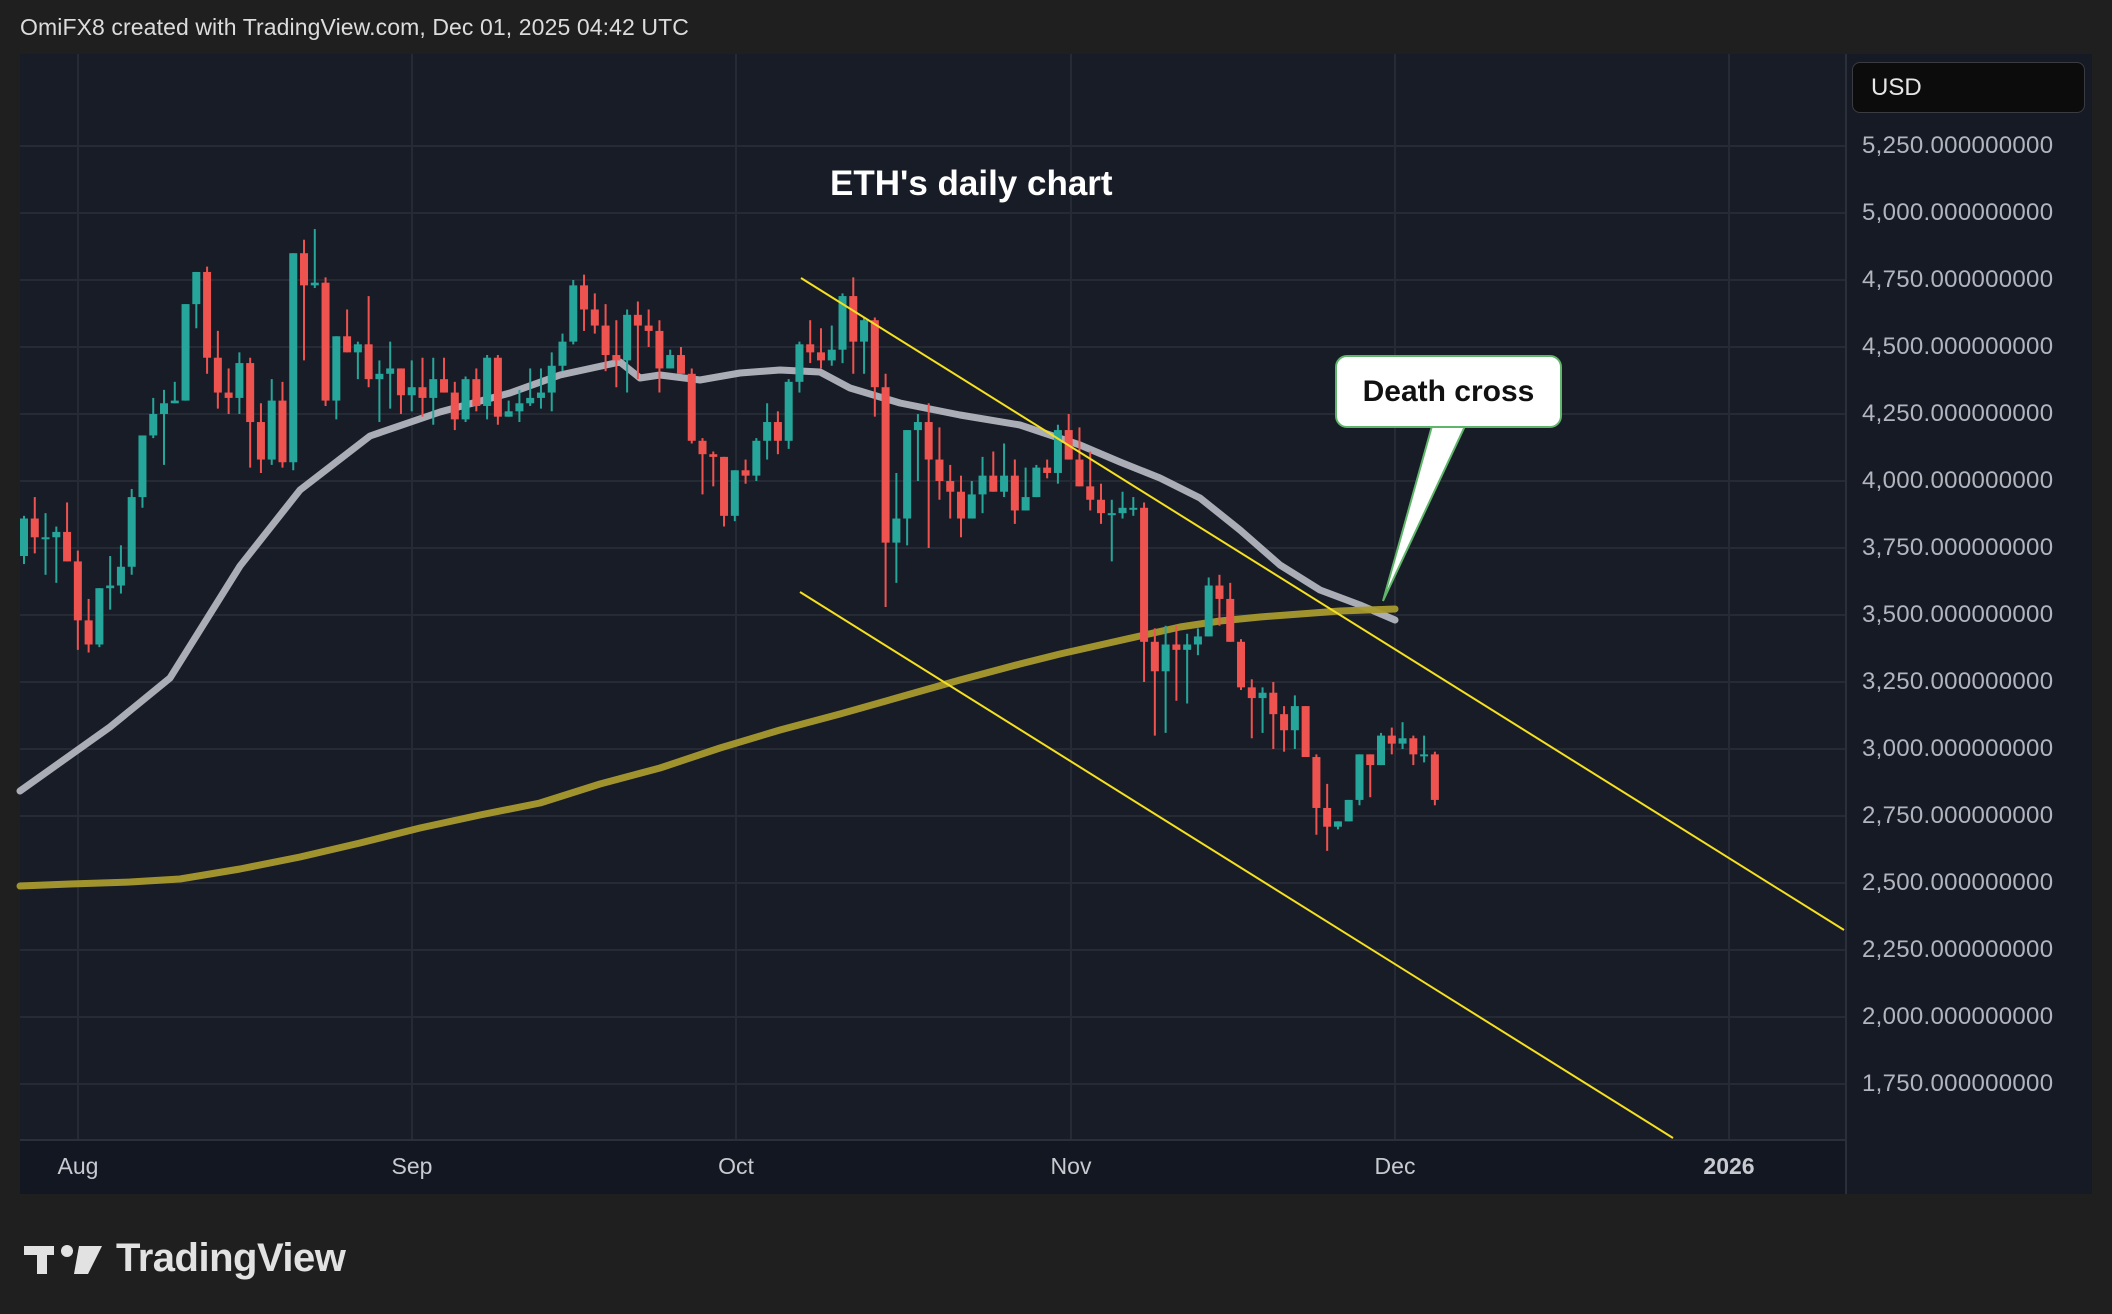  Describe the element at coordinates (1958, 145) in the screenshot. I see `price-tick-label: 5,250.000000000` at that location.